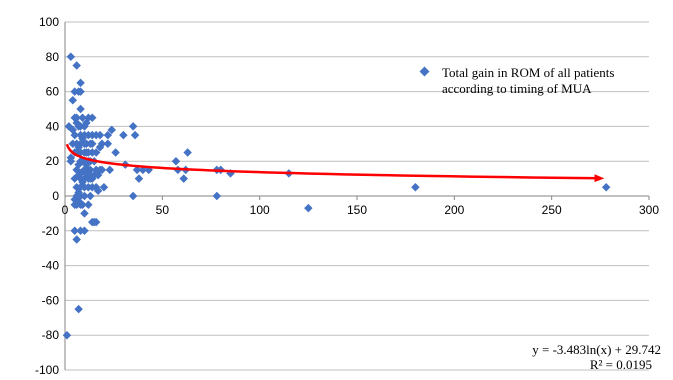  Describe the element at coordinates (357, 210) in the screenshot. I see `x-tick-label: 150` at that location.